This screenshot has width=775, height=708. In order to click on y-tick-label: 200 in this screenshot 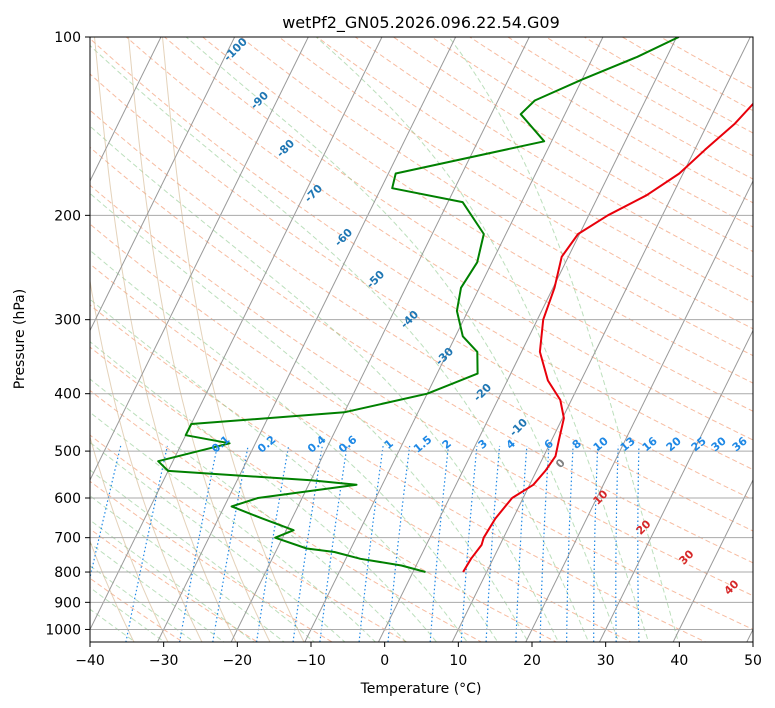, I will do `click(67, 216)`.